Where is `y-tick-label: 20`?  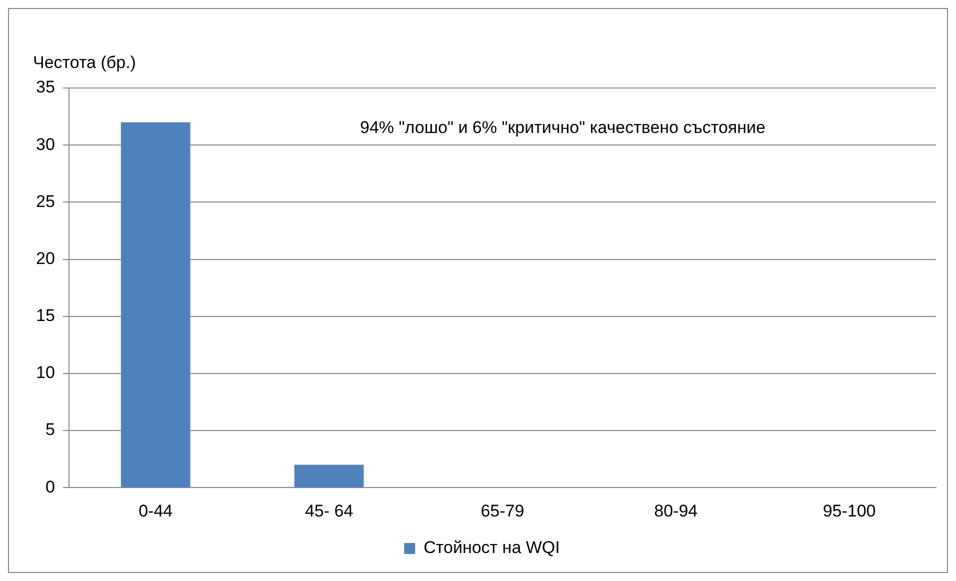
y-tick-label: 20 is located at coordinates (45, 258).